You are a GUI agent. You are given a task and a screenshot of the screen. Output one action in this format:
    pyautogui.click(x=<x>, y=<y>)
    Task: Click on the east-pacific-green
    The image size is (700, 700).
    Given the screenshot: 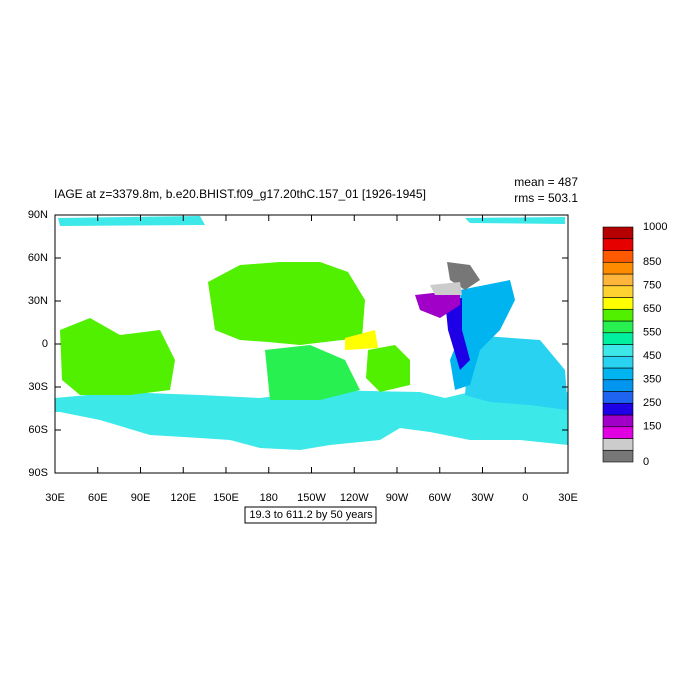 What is the action you would take?
    pyautogui.click(x=388, y=368)
    